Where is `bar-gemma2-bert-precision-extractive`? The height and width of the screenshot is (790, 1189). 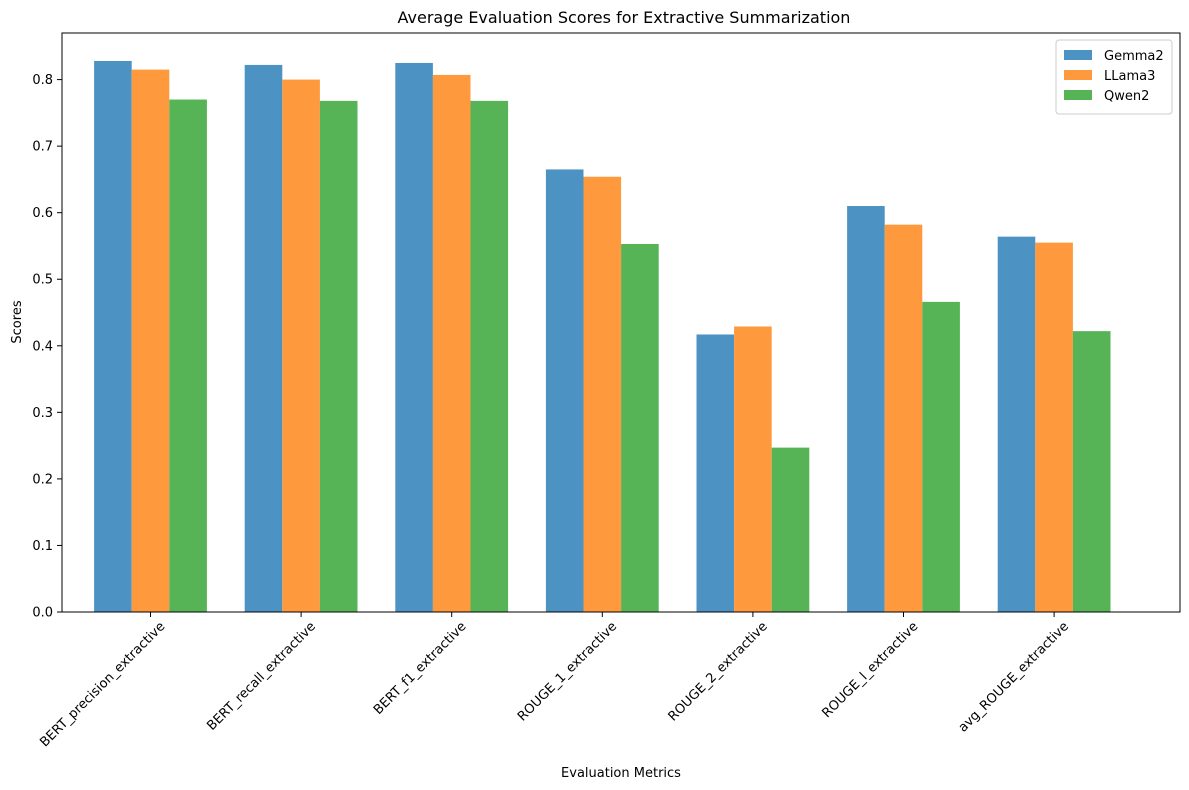 bar-gemma2-bert-precision-extractive is located at coordinates (113, 336).